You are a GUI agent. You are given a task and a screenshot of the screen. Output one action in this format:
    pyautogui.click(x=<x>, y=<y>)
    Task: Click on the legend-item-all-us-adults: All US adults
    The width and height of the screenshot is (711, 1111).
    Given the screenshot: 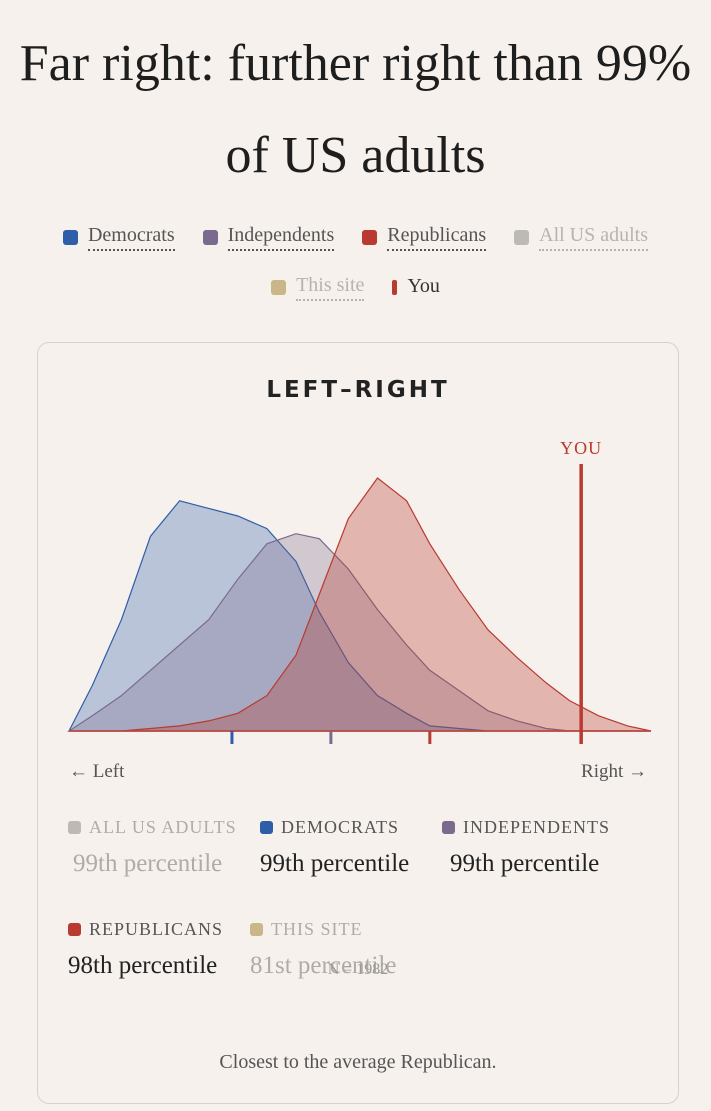 What is the action you would take?
    pyautogui.click(x=581, y=237)
    